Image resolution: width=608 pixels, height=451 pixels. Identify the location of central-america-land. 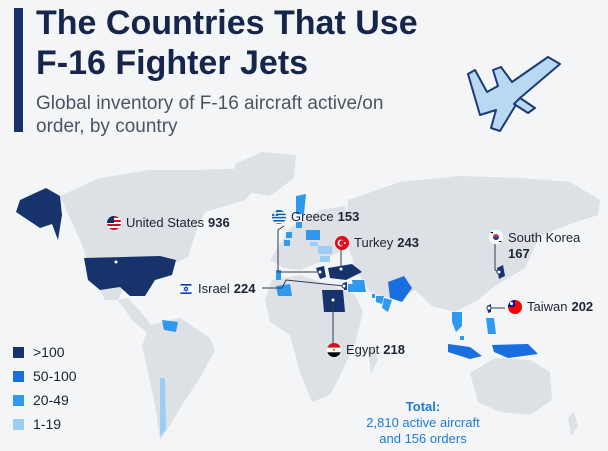
(136, 316).